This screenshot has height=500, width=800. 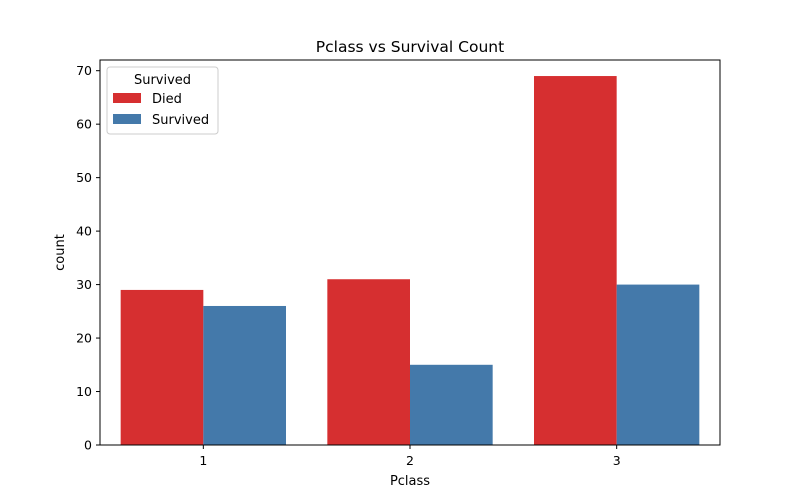 What do you see at coordinates (162, 80) in the screenshot?
I see `legend-title: Survived` at bounding box center [162, 80].